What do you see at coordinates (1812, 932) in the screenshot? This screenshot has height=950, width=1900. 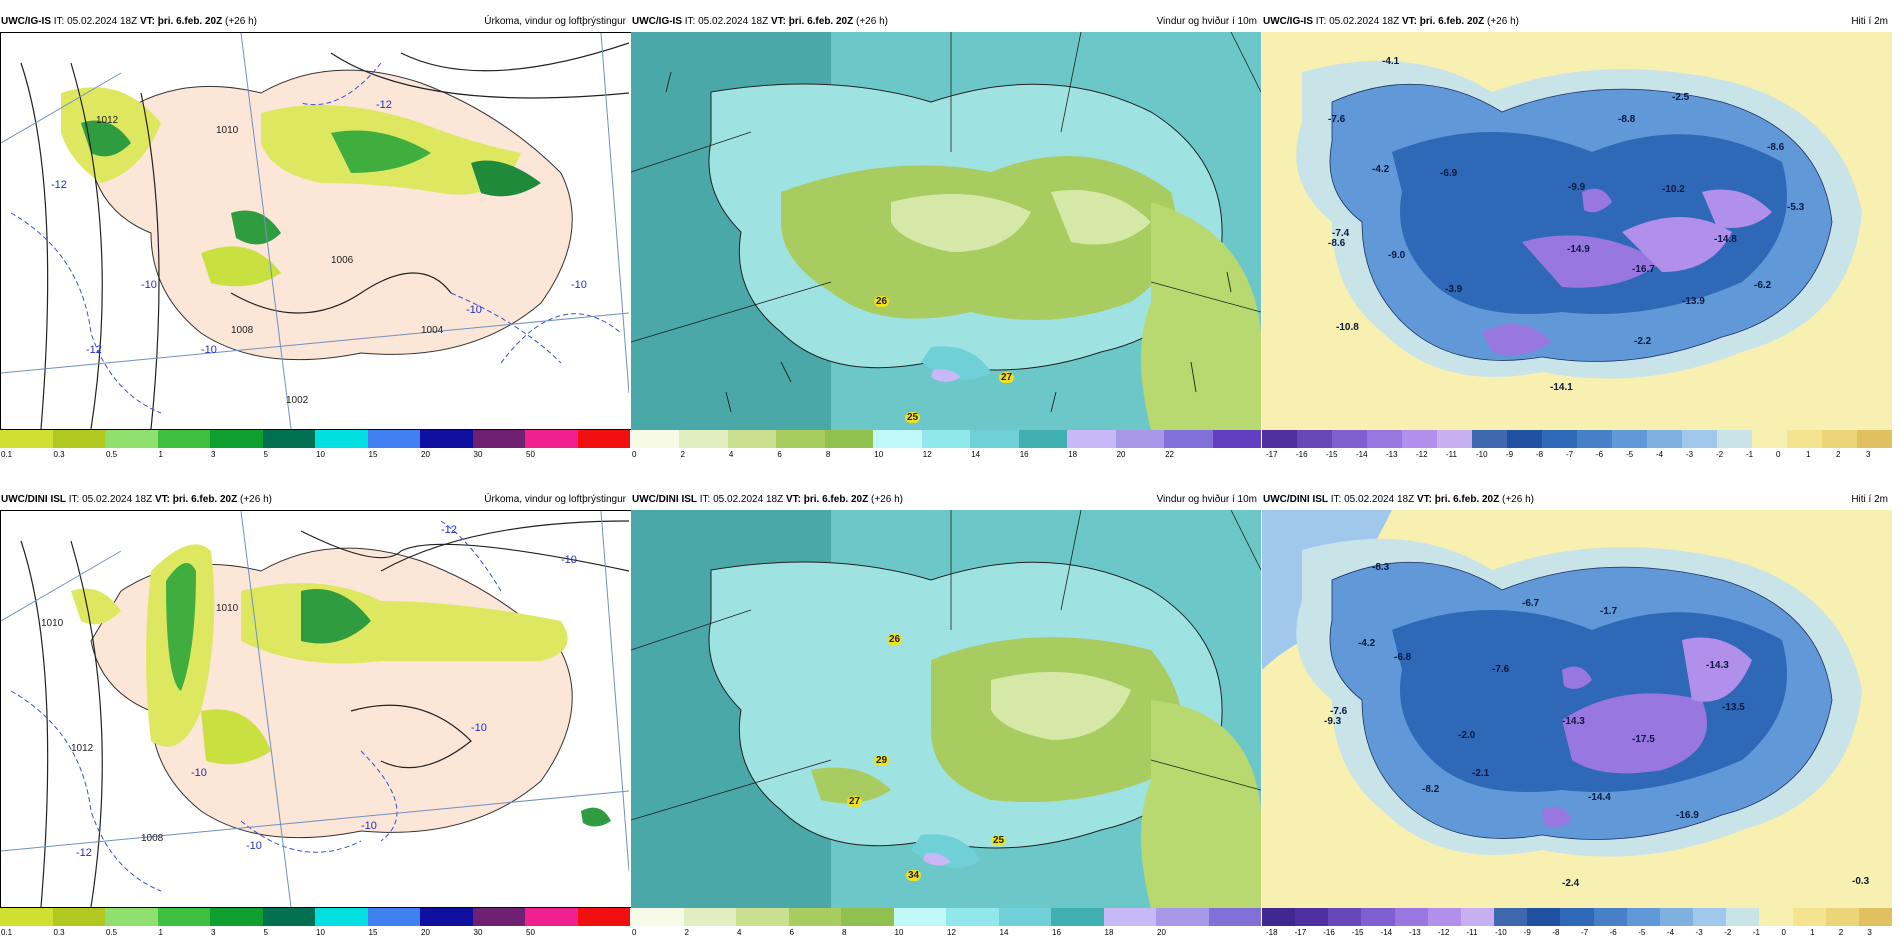 I see `colorbar-tick-label: 1` at bounding box center [1812, 932].